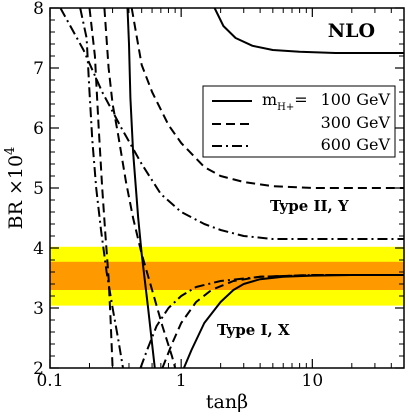  What do you see at coordinates (309, 206) in the screenshot?
I see `type2-annotation: Type II, Y` at bounding box center [309, 206].